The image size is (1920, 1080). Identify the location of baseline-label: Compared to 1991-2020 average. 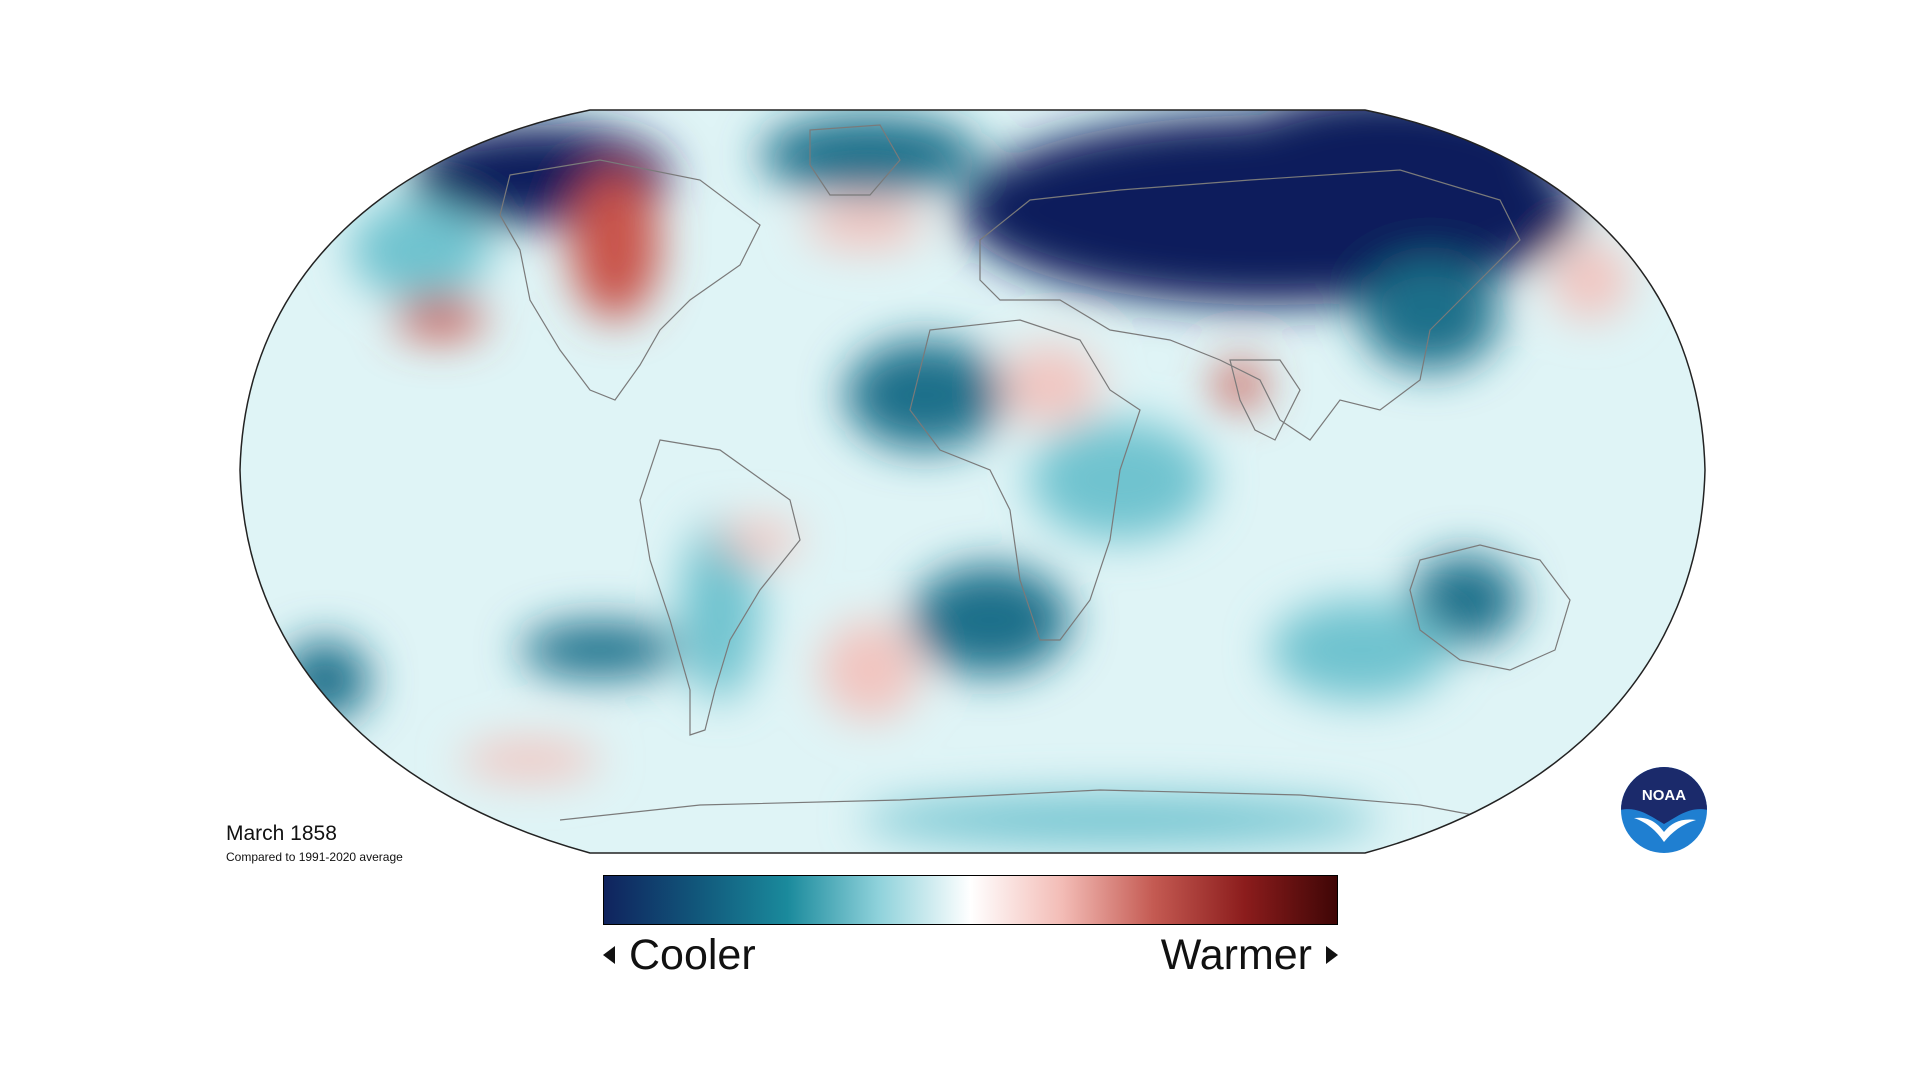
(314, 857).